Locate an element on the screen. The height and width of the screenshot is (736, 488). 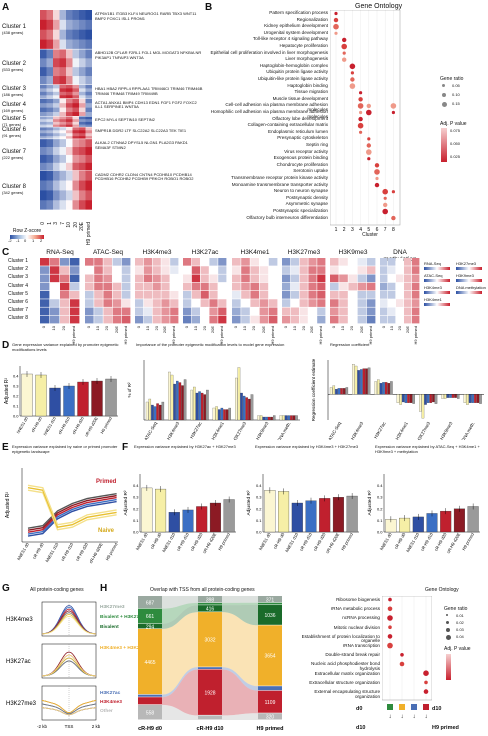
d2-x-tick: H3K27ac is located at coordinates (196, 429).